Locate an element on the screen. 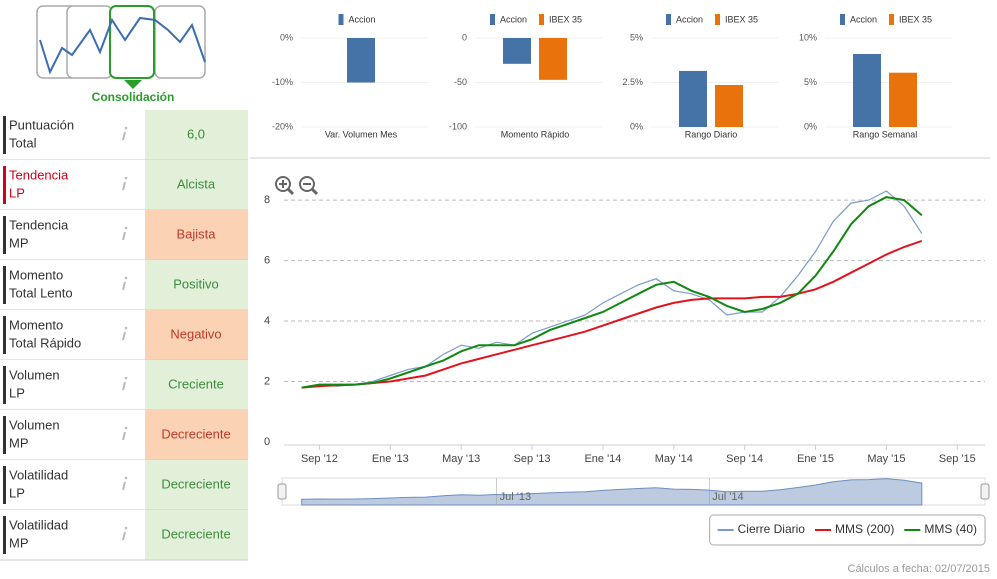  y-tick-label: -50 is located at coordinates (460, 82).